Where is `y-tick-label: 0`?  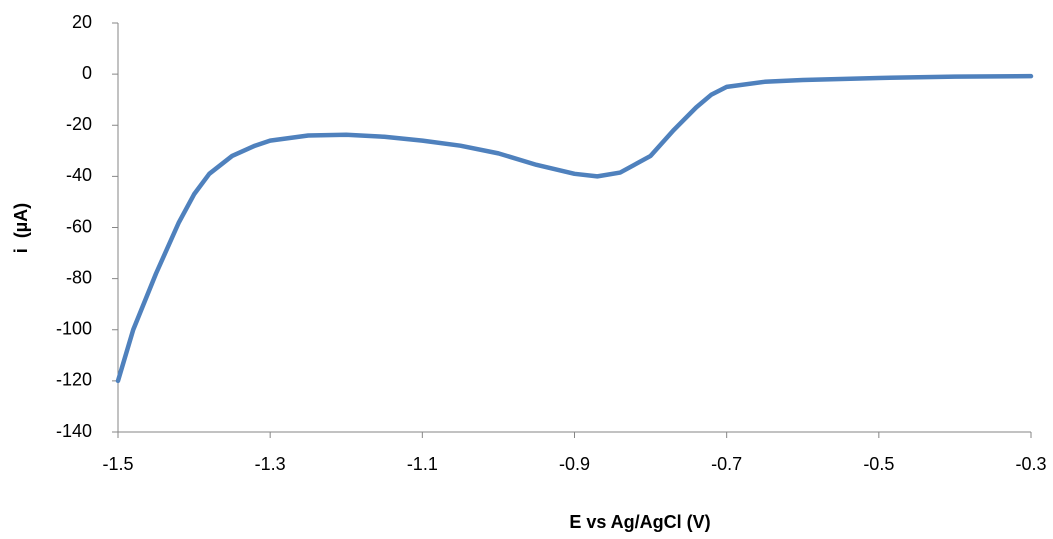 y-tick-label: 0 is located at coordinates (87, 73).